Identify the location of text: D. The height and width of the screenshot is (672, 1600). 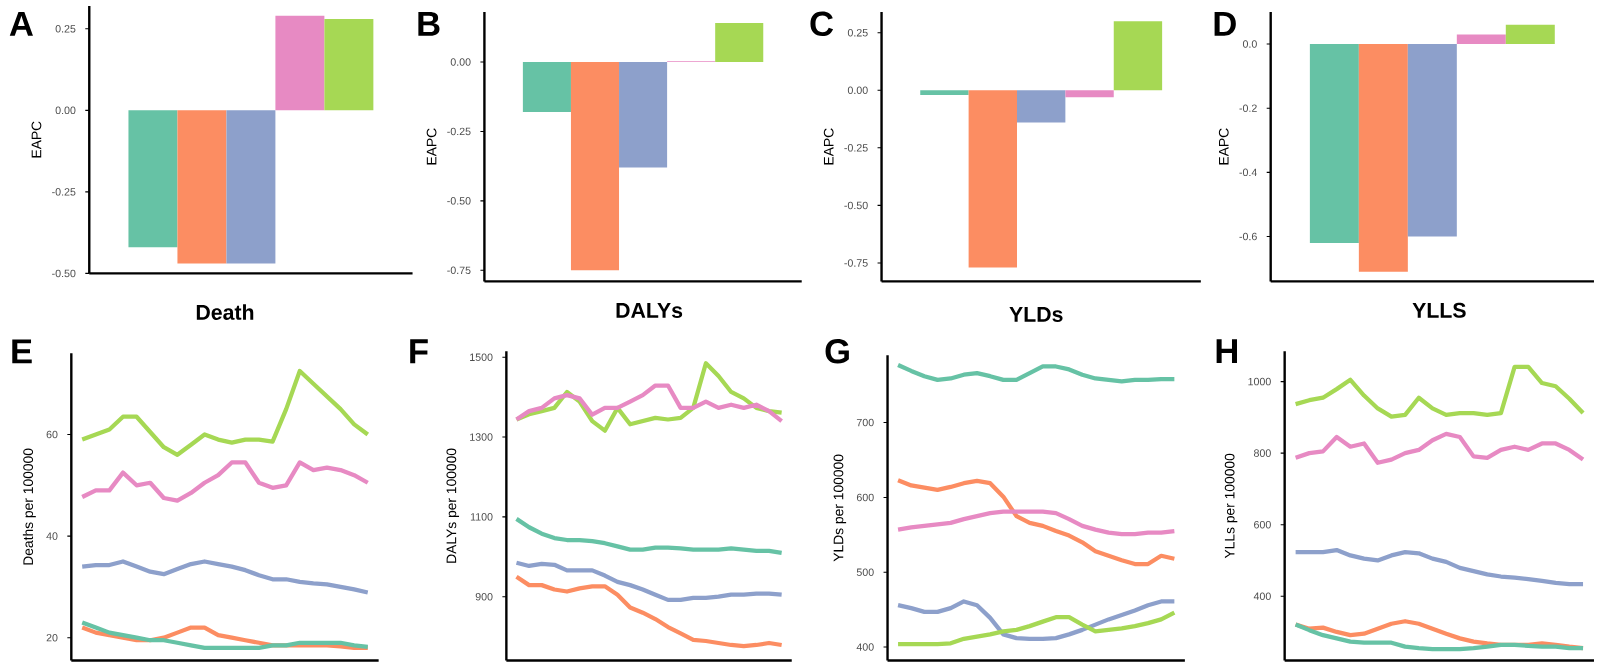
(1225, 23).